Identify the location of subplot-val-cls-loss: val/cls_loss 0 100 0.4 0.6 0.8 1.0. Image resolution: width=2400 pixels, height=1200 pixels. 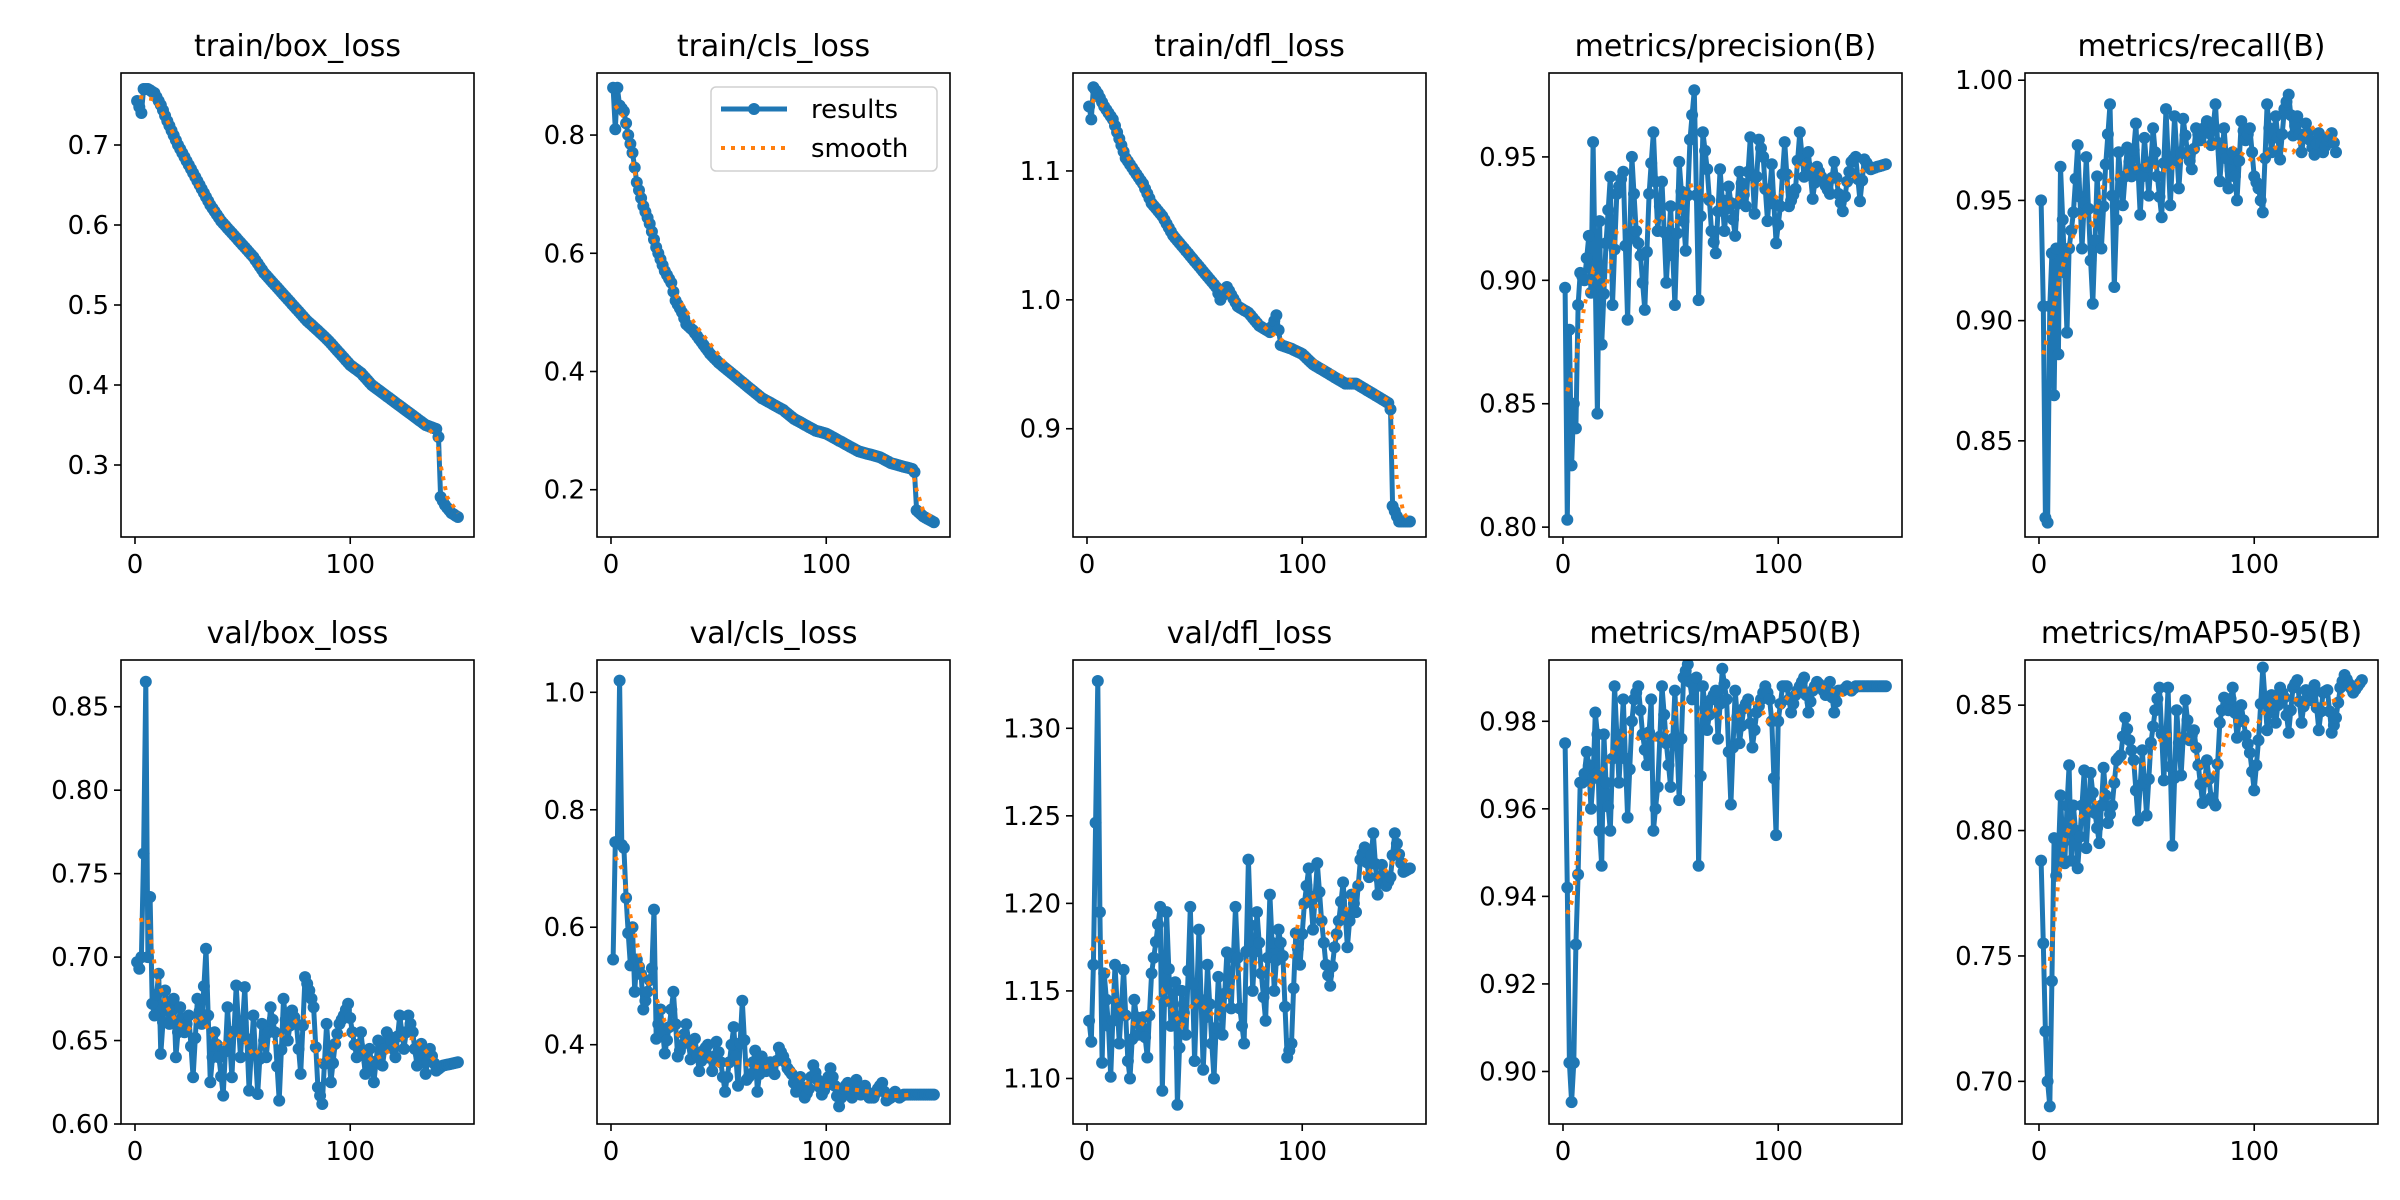
(747, 891).